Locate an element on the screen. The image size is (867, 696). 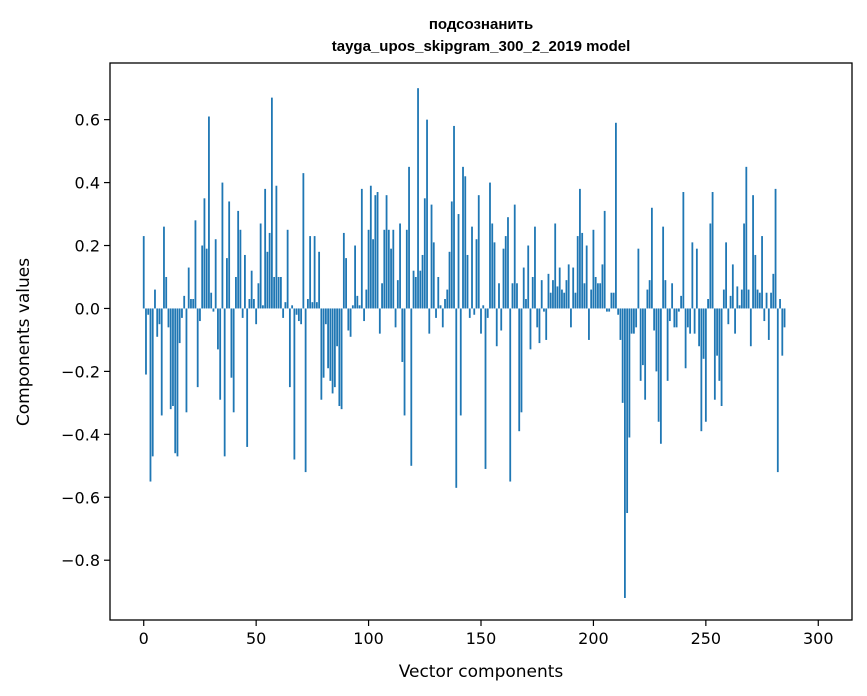
y-tick-label: −0.6 is located at coordinates (80, 497).